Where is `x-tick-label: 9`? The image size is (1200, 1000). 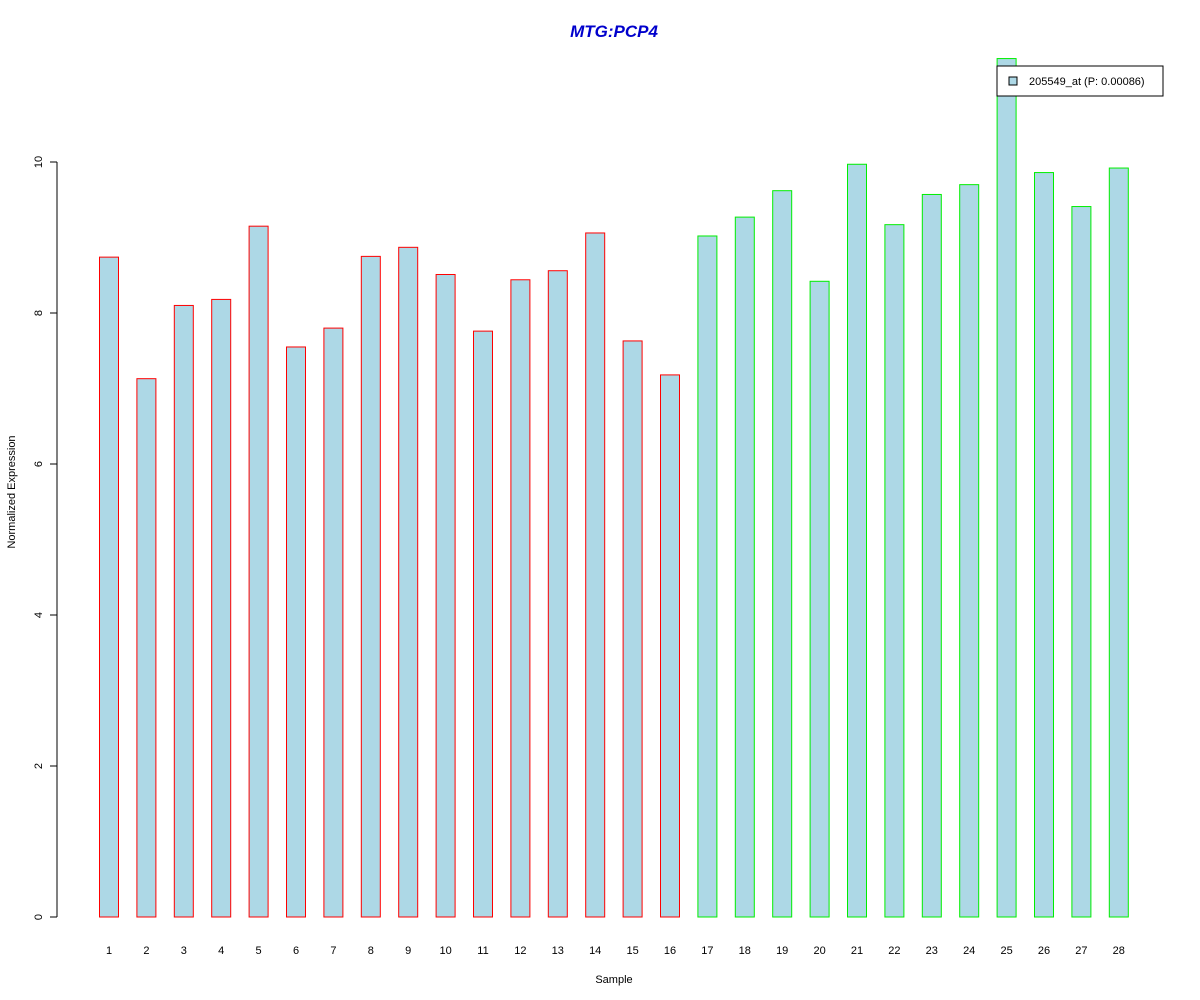
x-tick-label: 9 is located at coordinates (408, 951).